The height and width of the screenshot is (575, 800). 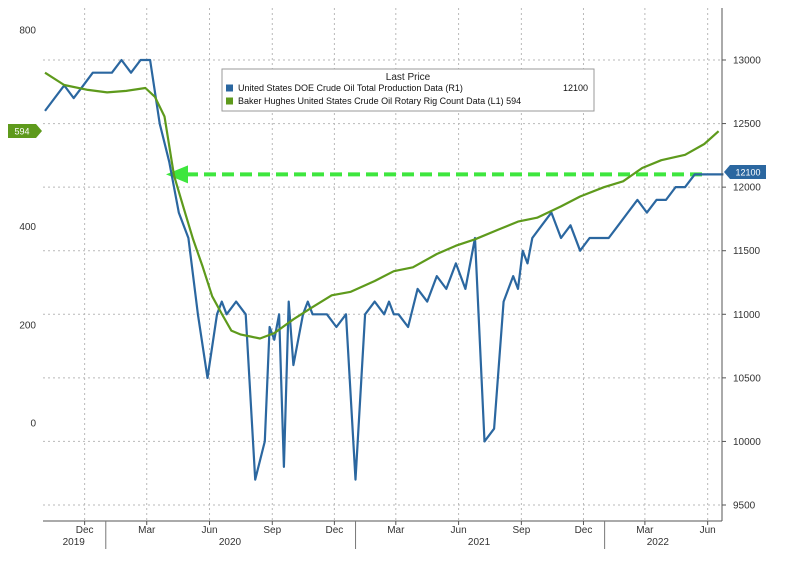 I want to click on legend-title: Last Price, so click(x=408, y=77).